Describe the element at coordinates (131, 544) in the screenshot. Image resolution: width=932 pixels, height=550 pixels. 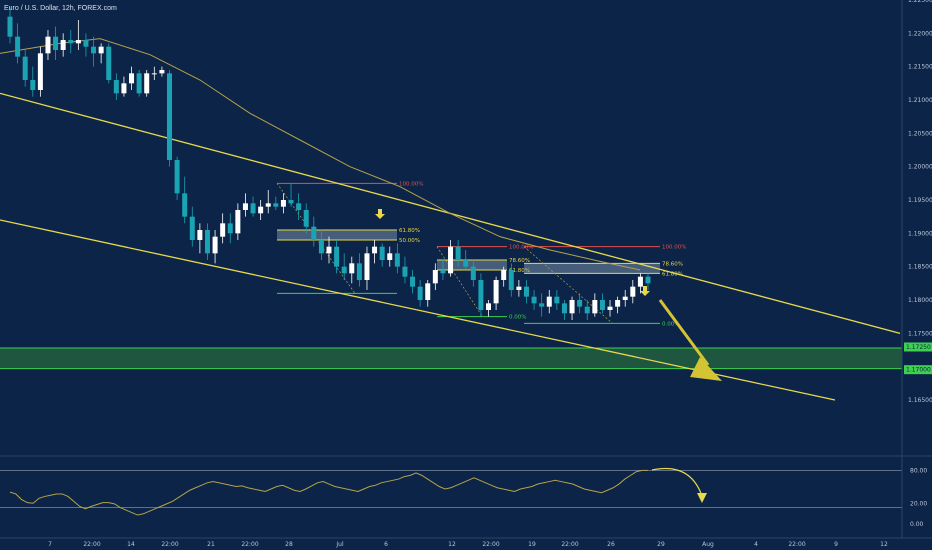
I see `time-tick-2: 14` at that location.